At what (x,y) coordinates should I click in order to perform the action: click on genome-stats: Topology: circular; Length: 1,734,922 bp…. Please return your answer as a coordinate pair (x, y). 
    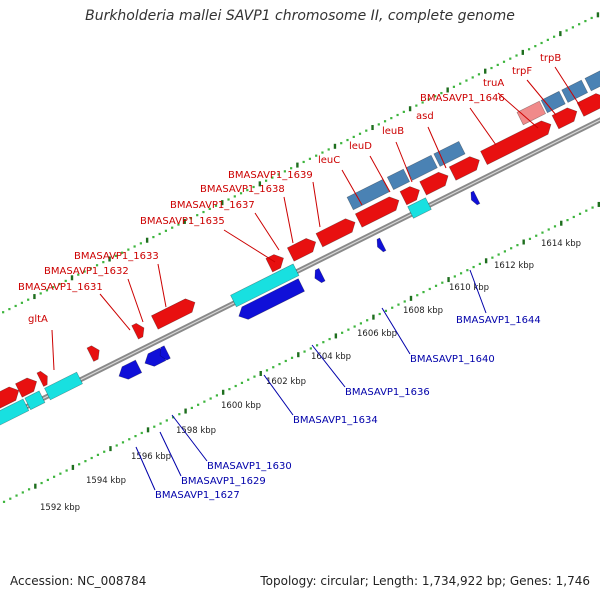
    Looking at the image, I should click on (425, 581).